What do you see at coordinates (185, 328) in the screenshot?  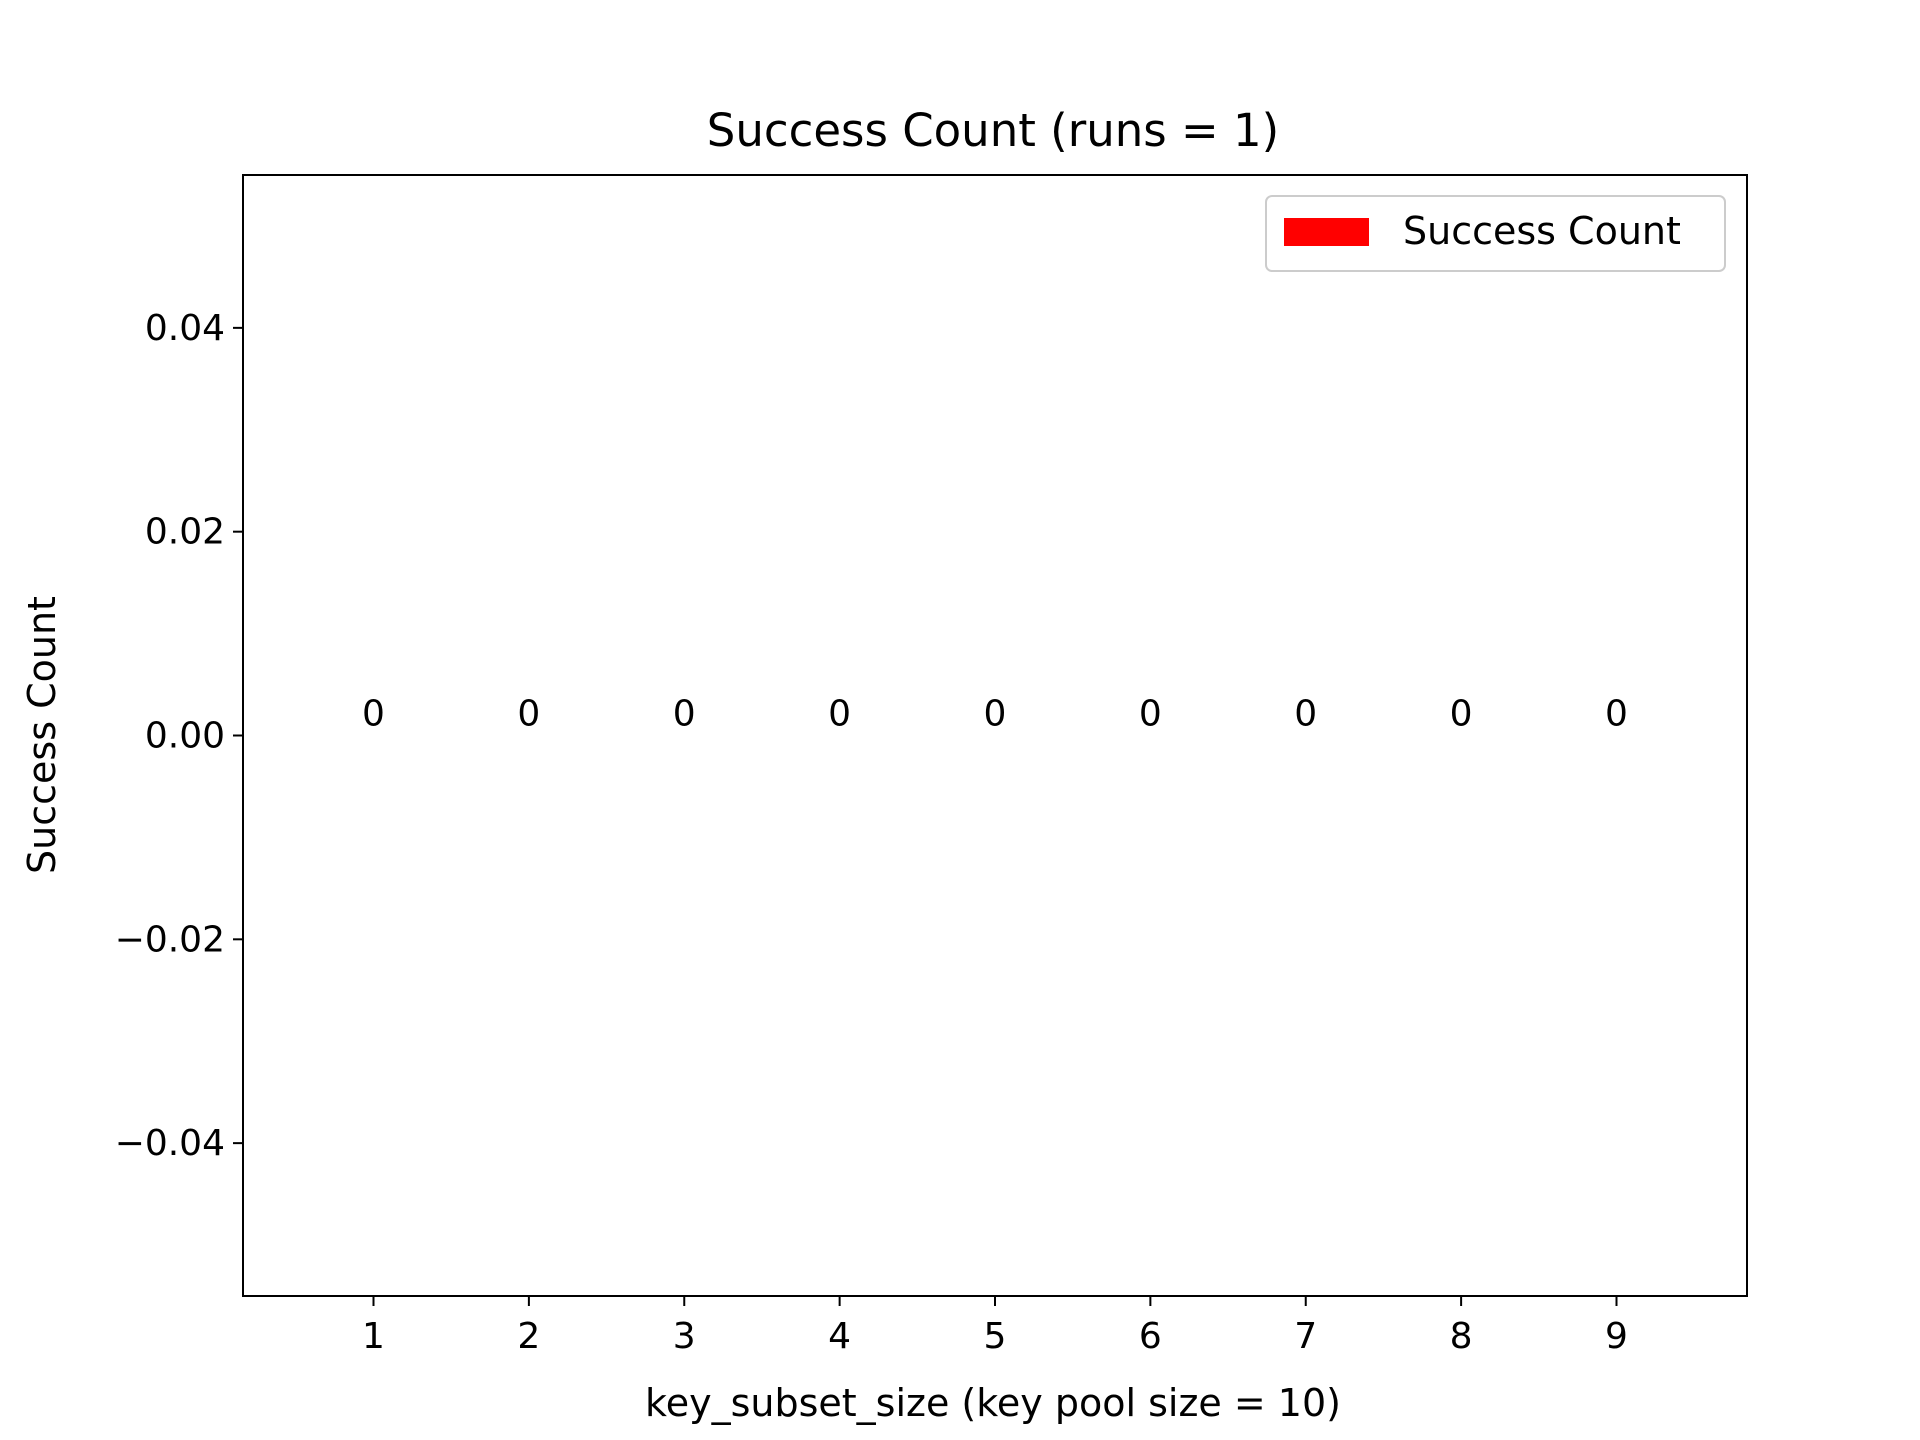 I see `y-tick-label: 0.04` at bounding box center [185, 328].